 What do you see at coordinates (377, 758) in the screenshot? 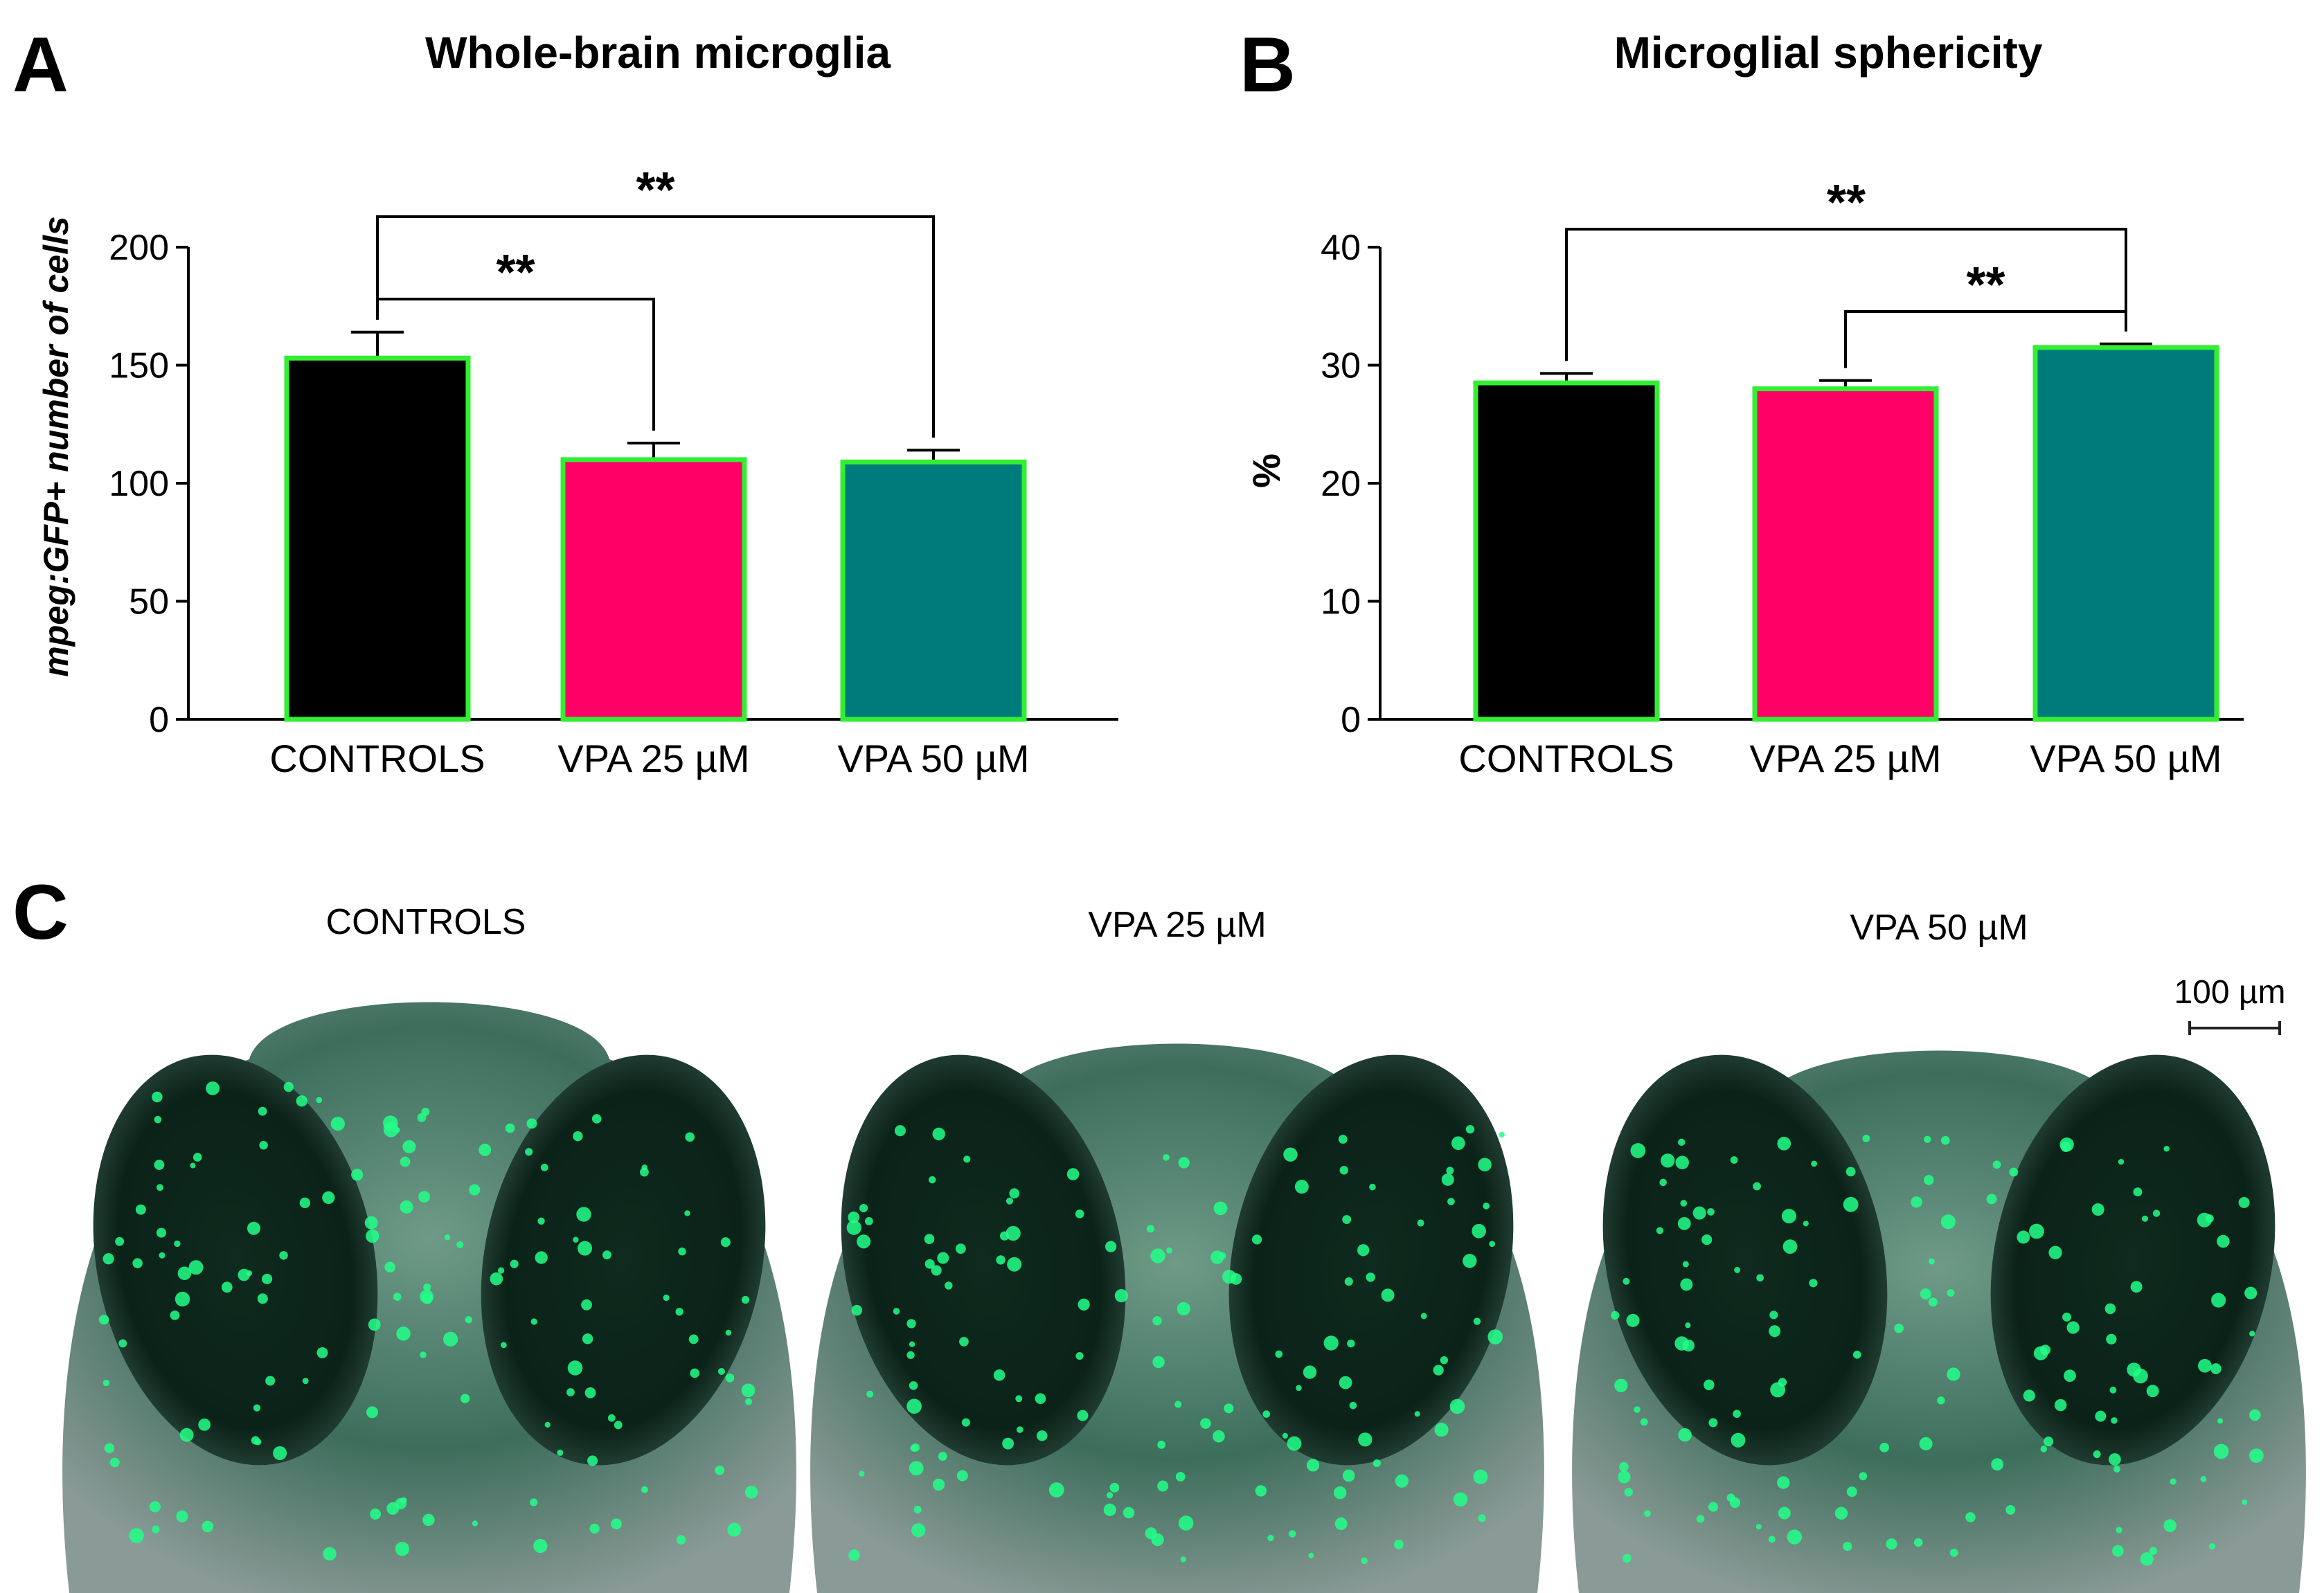
I see `chart-a-category-label: CONTROLS` at bounding box center [377, 758].